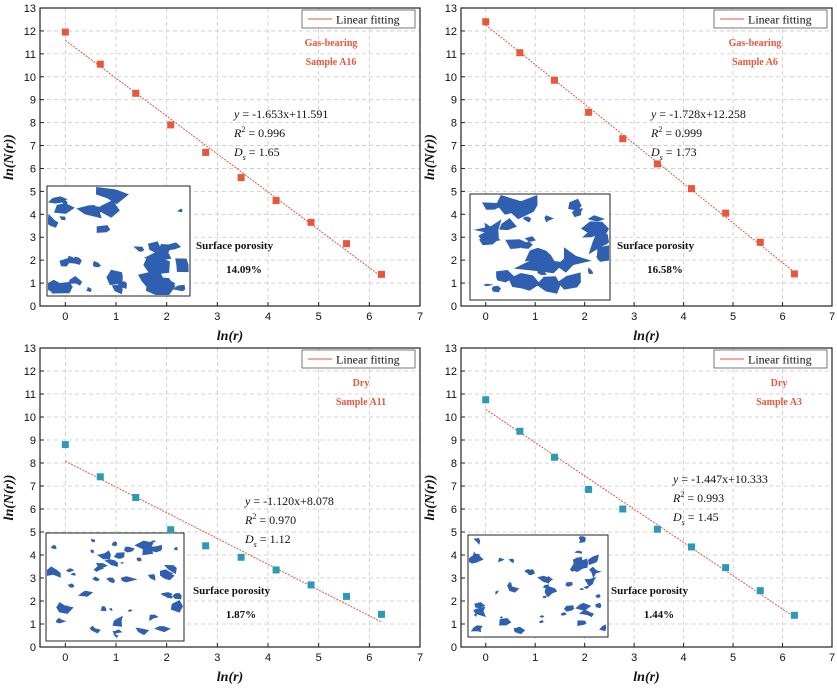 This screenshot has height=688, width=837. Describe the element at coordinates (361, 402) in the screenshot. I see `sample-label: Sample A11` at that location.